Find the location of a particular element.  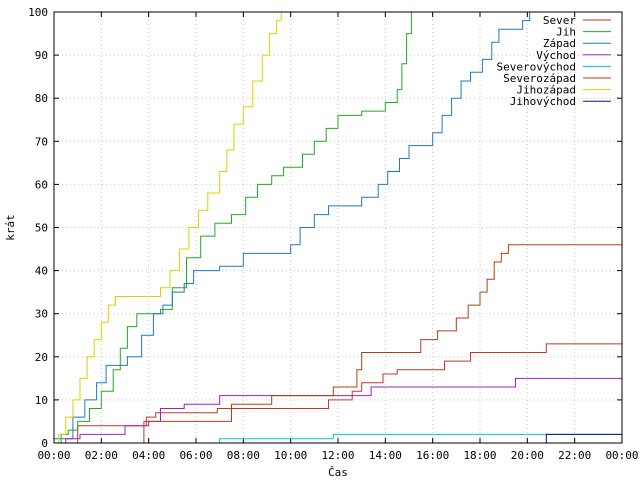

y-tick-label: 70 is located at coordinates (41, 141).